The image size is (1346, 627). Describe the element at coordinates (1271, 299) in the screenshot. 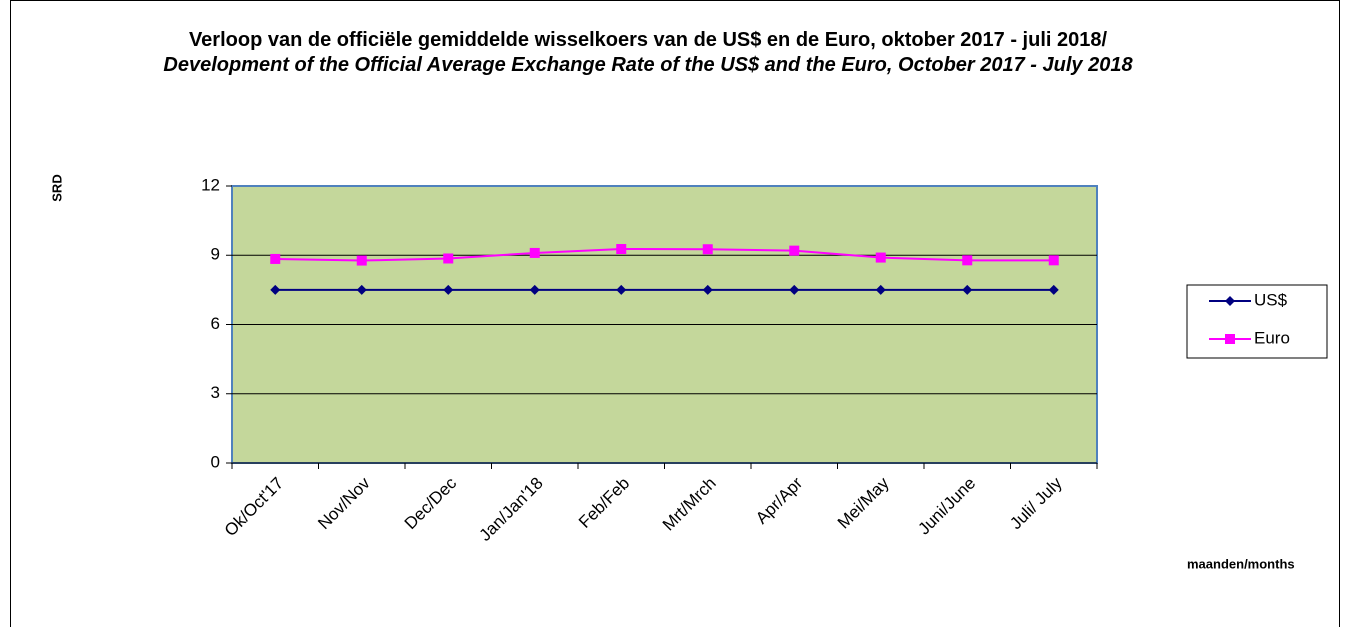

I see `legend-label: US$` at that location.